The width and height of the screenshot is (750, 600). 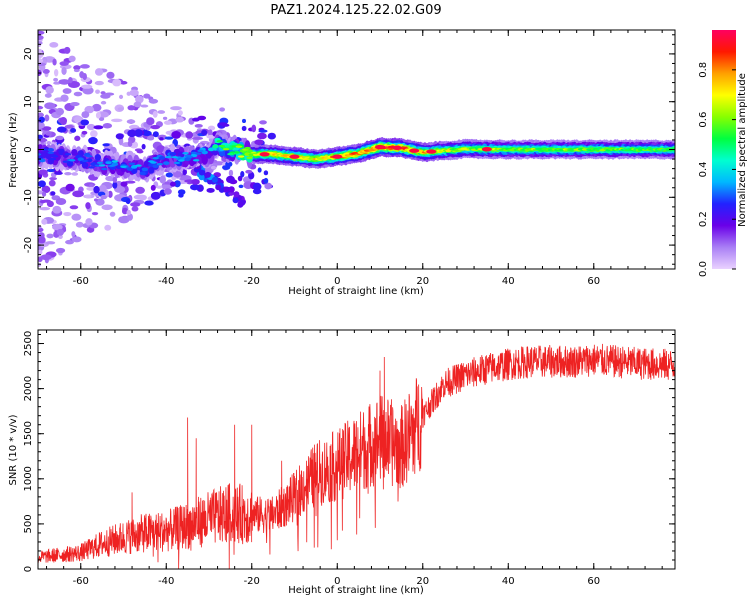 What do you see at coordinates (703, 269) in the screenshot?
I see `colorbar-tick-label: 0.0` at bounding box center [703, 269].